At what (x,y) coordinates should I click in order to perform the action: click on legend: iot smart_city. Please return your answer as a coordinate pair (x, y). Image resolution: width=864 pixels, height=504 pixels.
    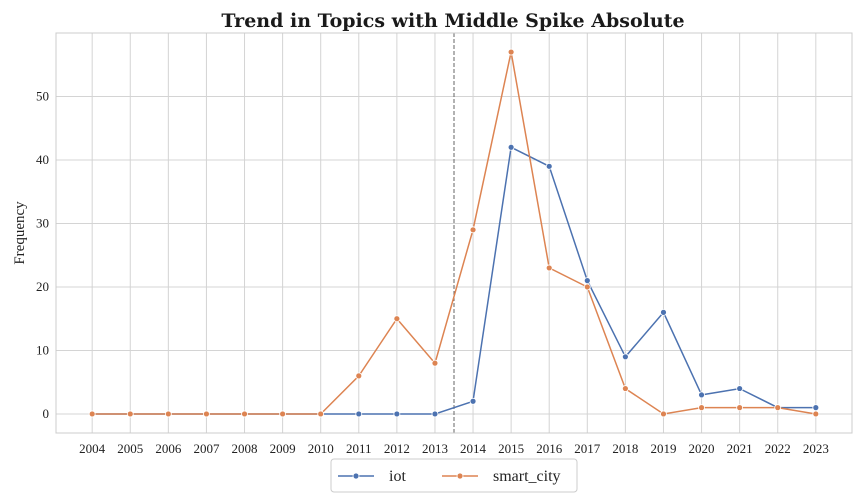
    Looking at the image, I should click on (454, 475).